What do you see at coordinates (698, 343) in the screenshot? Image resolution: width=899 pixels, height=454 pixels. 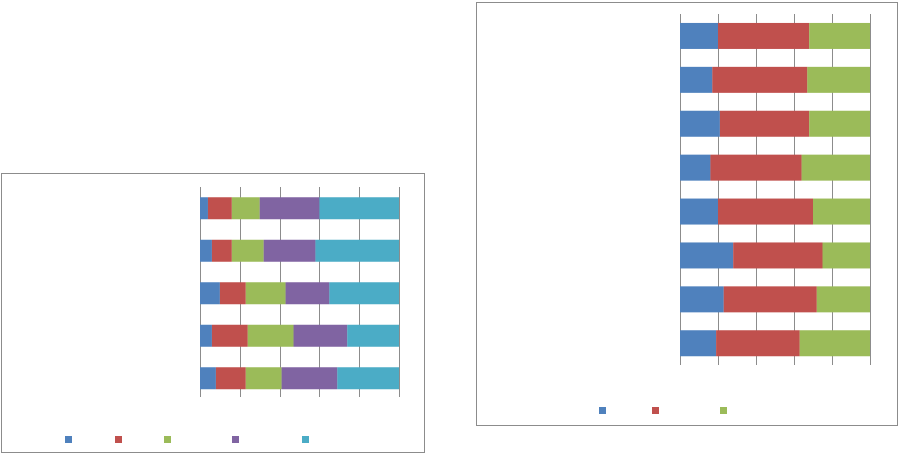 I see `bar-segment-row8-series1` at bounding box center [698, 343].